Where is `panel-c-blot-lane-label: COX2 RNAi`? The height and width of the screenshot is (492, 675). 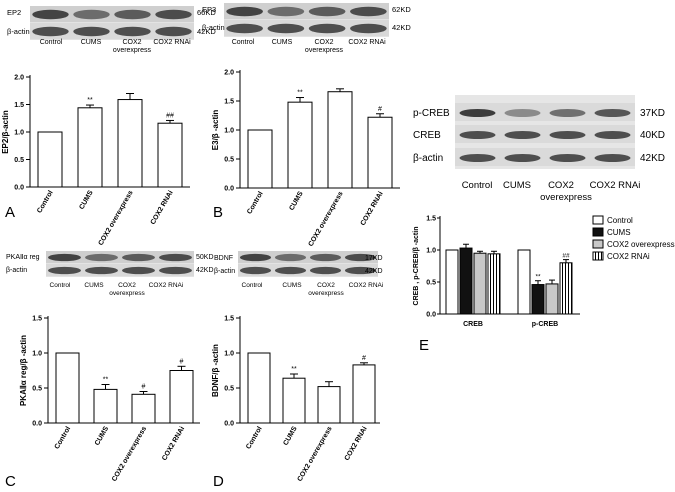
panel-c-blot-lane-label: COX2 RNAi is located at coordinates (166, 285).